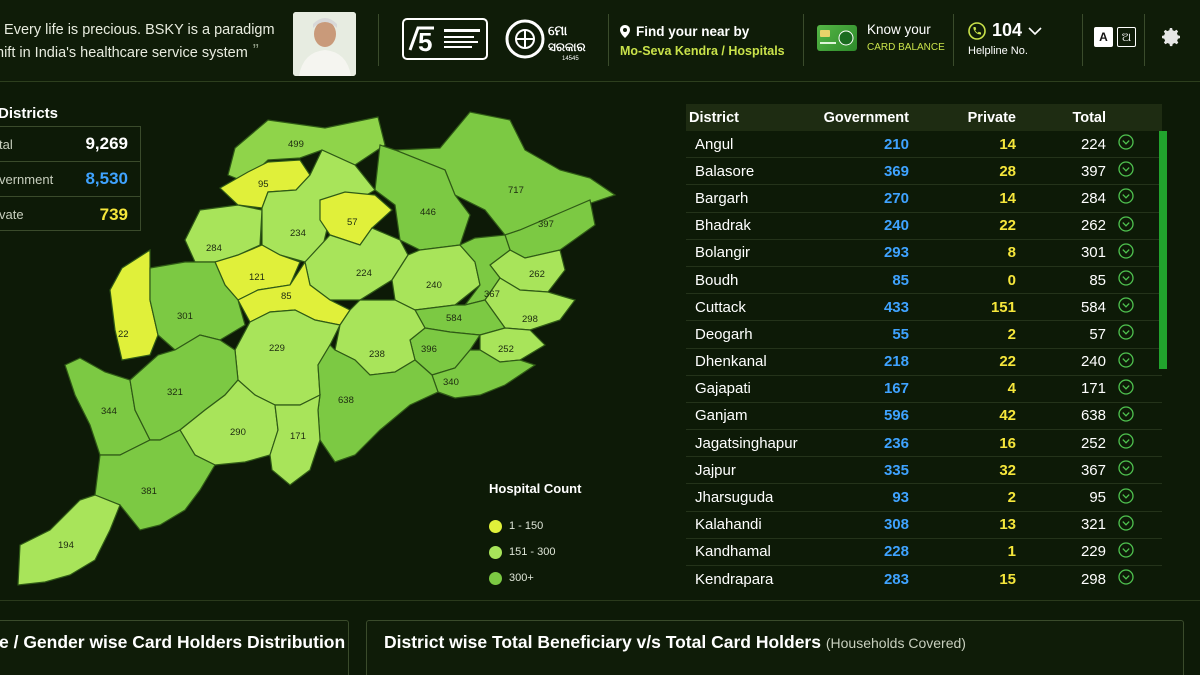 The width and height of the screenshot is (1200, 675). Describe the element at coordinates (526, 526) in the screenshot. I see `legend-label: 1 - 150` at that location.